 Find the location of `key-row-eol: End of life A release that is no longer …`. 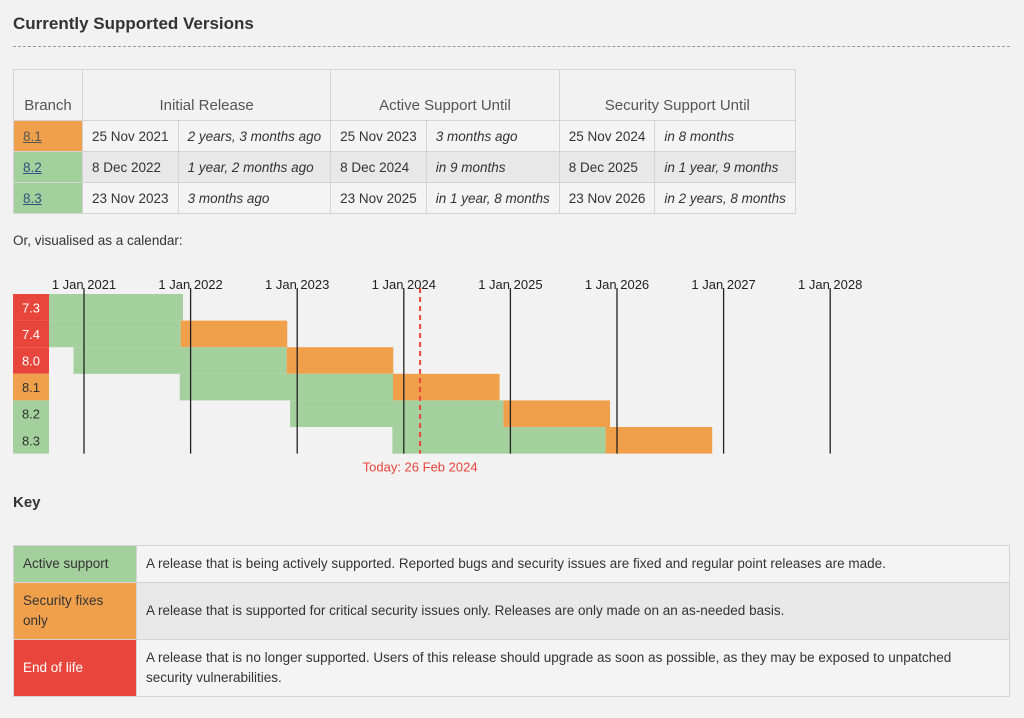

key-row-eol: End of life A release that is no longer … is located at coordinates (511, 668).